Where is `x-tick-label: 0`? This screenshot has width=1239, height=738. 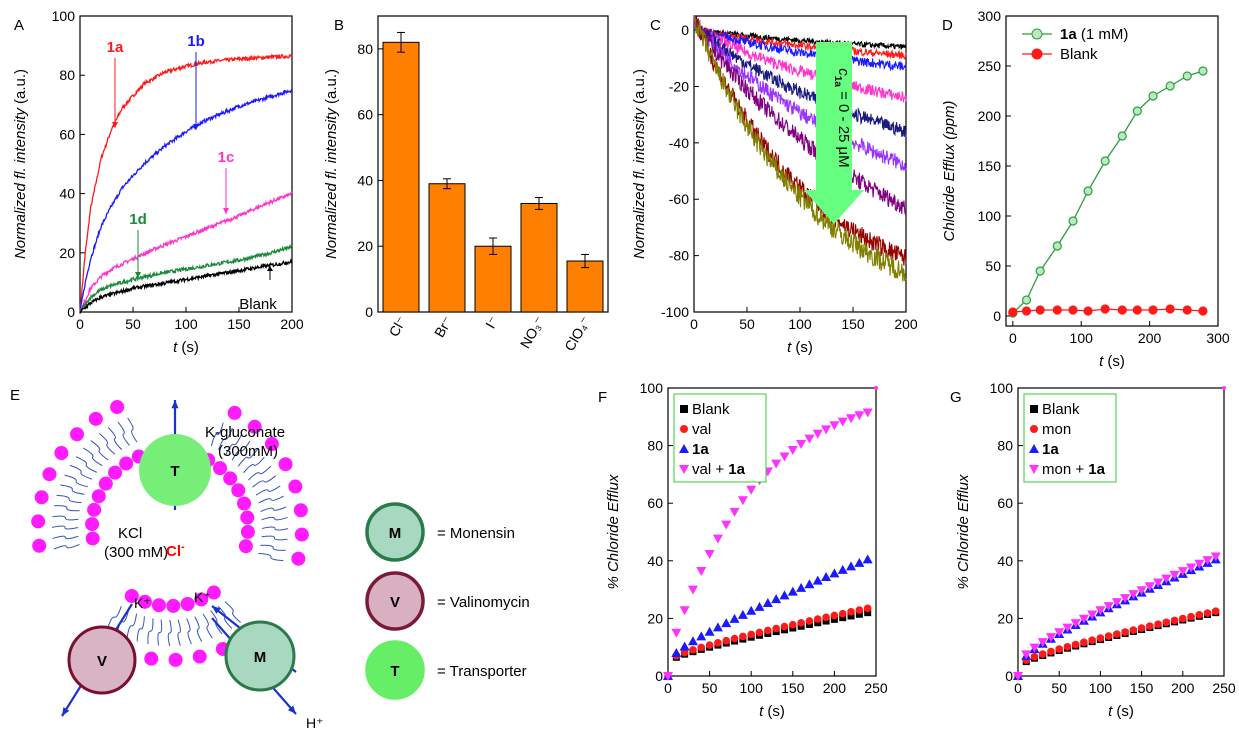
x-tick-label: 0 is located at coordinates (668, 688).